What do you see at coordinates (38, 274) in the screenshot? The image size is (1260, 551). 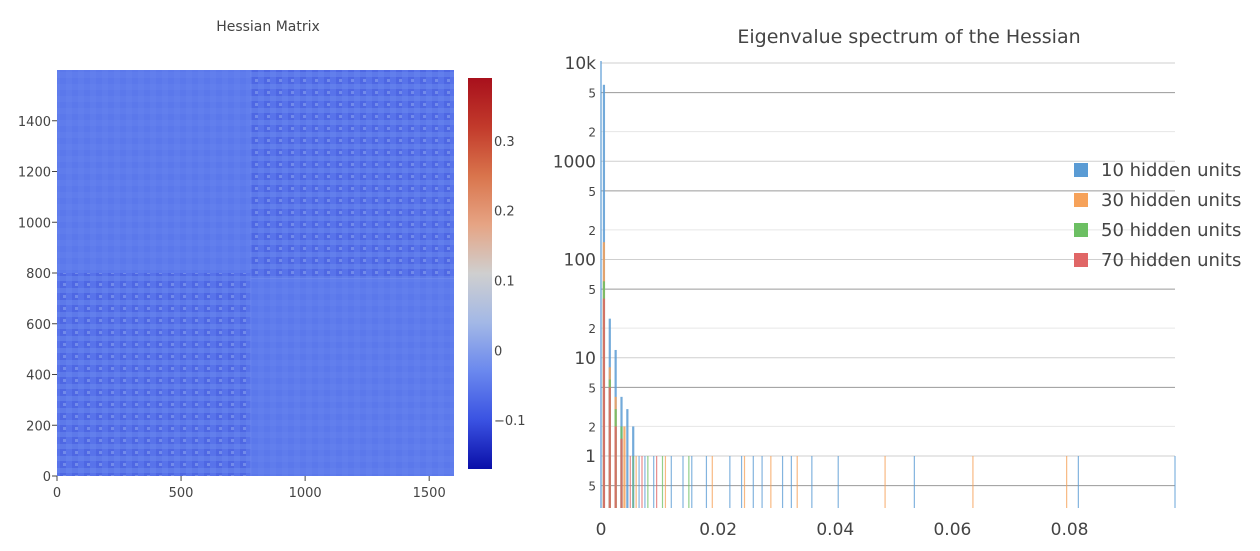 I see `y-tick-label: 800` at bounding box center [38, 274].